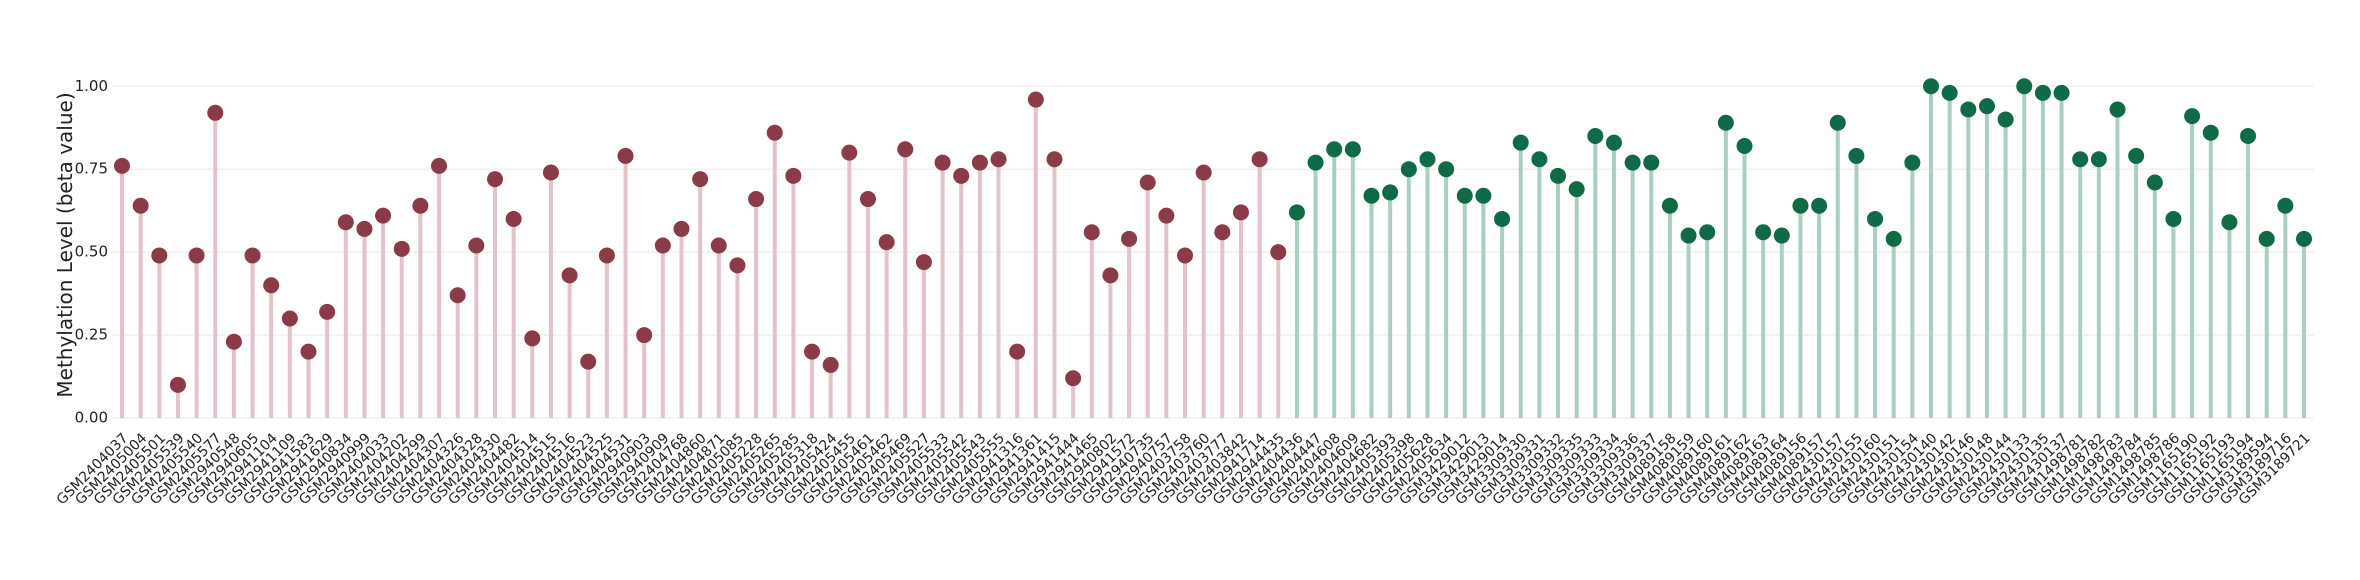 This screenshot has width=2360, height=580. Describe the element at coordinates (91, 252) in the screenshot. I see `y-tick-label: 0.50` at that location.